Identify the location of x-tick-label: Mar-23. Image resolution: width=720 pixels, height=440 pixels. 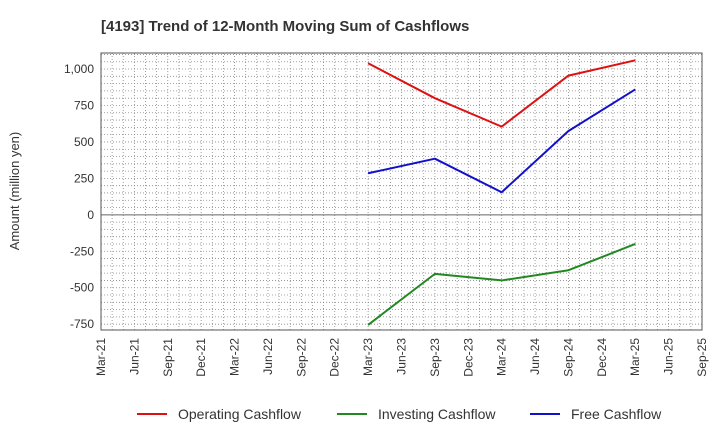
(368, 357).